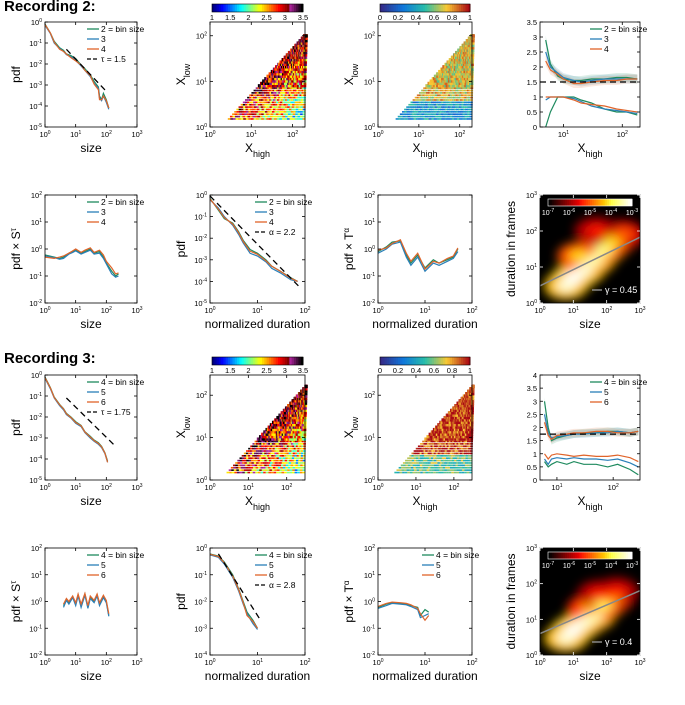 The height and width of the screenshot is (705, 685). I want to click on x-tick-label: 10², so click(292, 134).